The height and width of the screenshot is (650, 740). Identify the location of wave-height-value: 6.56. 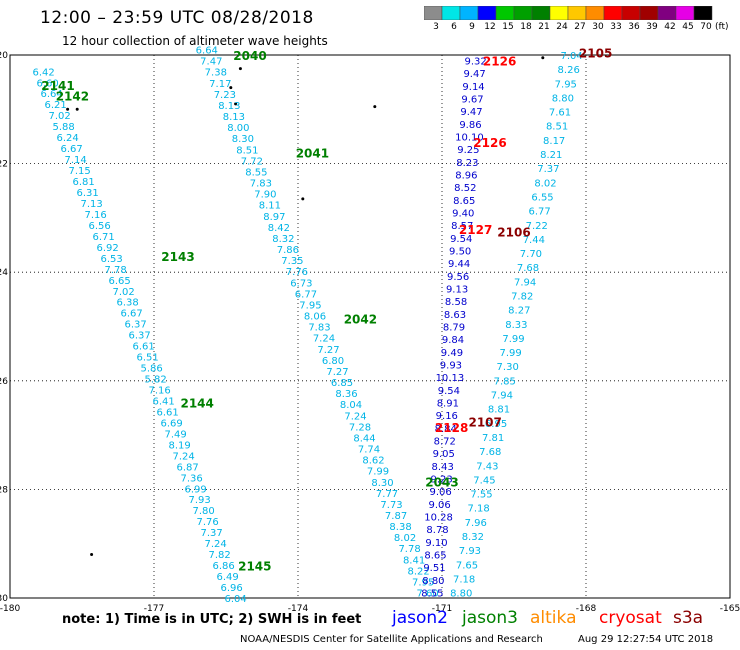
(99, 226).